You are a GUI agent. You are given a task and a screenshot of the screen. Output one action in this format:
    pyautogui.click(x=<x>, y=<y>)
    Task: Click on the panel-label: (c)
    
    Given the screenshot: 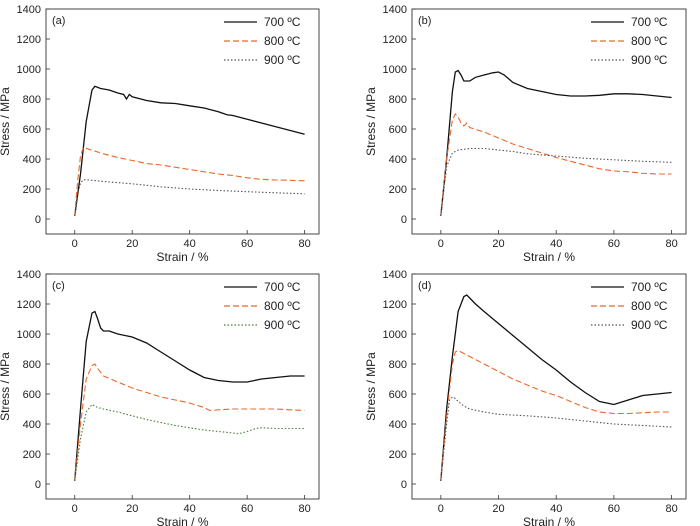 What is the action you would take?
    pyautogui.click(x=58, y=286)
    